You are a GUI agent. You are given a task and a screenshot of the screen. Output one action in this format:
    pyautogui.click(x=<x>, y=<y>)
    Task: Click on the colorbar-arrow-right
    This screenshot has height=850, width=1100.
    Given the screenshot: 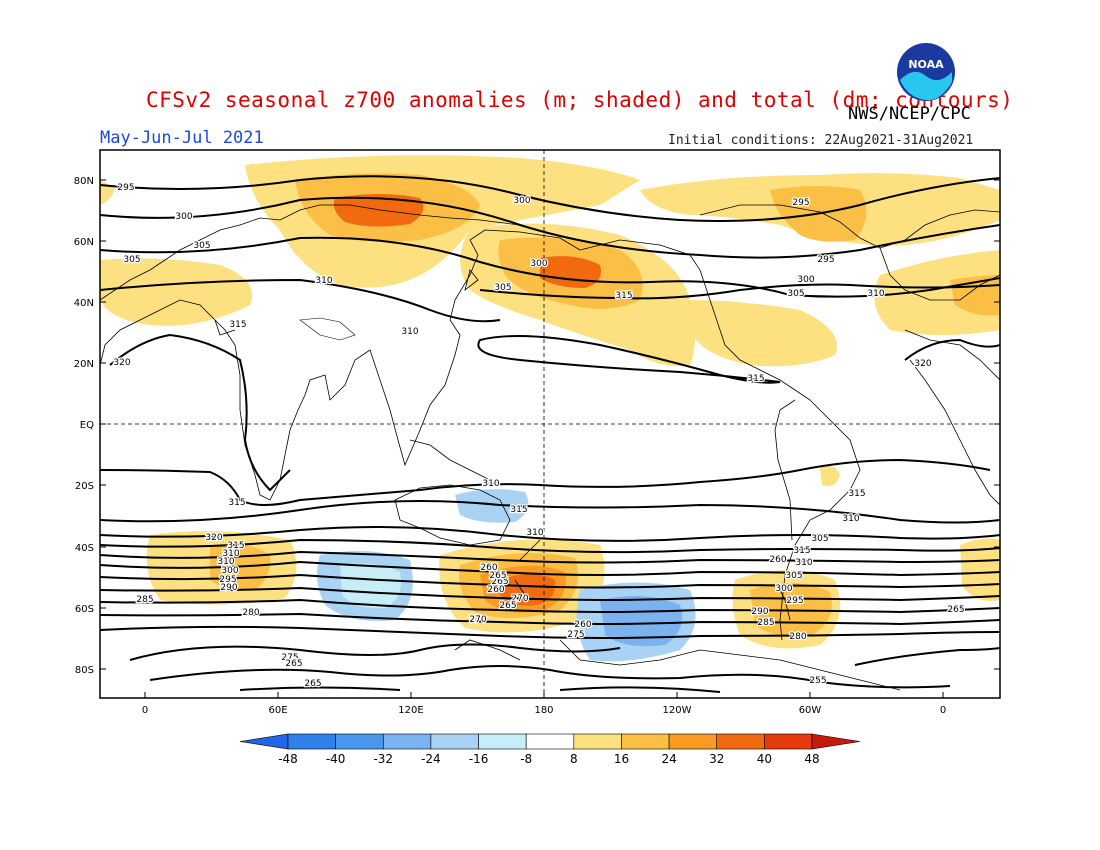 What is the action you would take?
    pyautogui.click(x=836, y=741)
    